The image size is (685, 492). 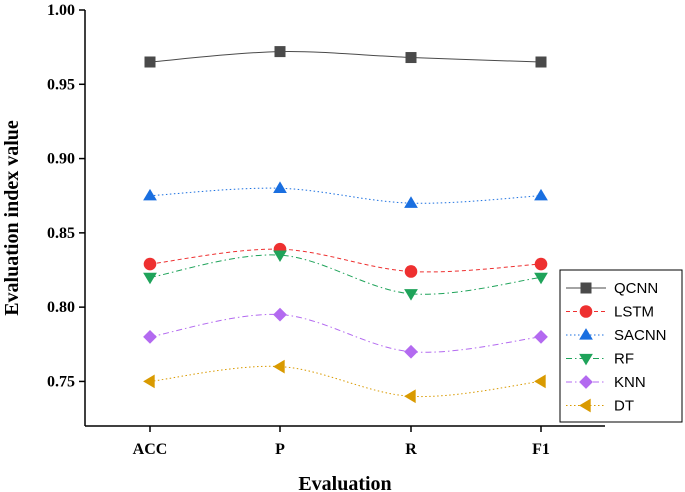 I want to click on legend-item-qcnn: QCNN, so click(x=612, y=288).